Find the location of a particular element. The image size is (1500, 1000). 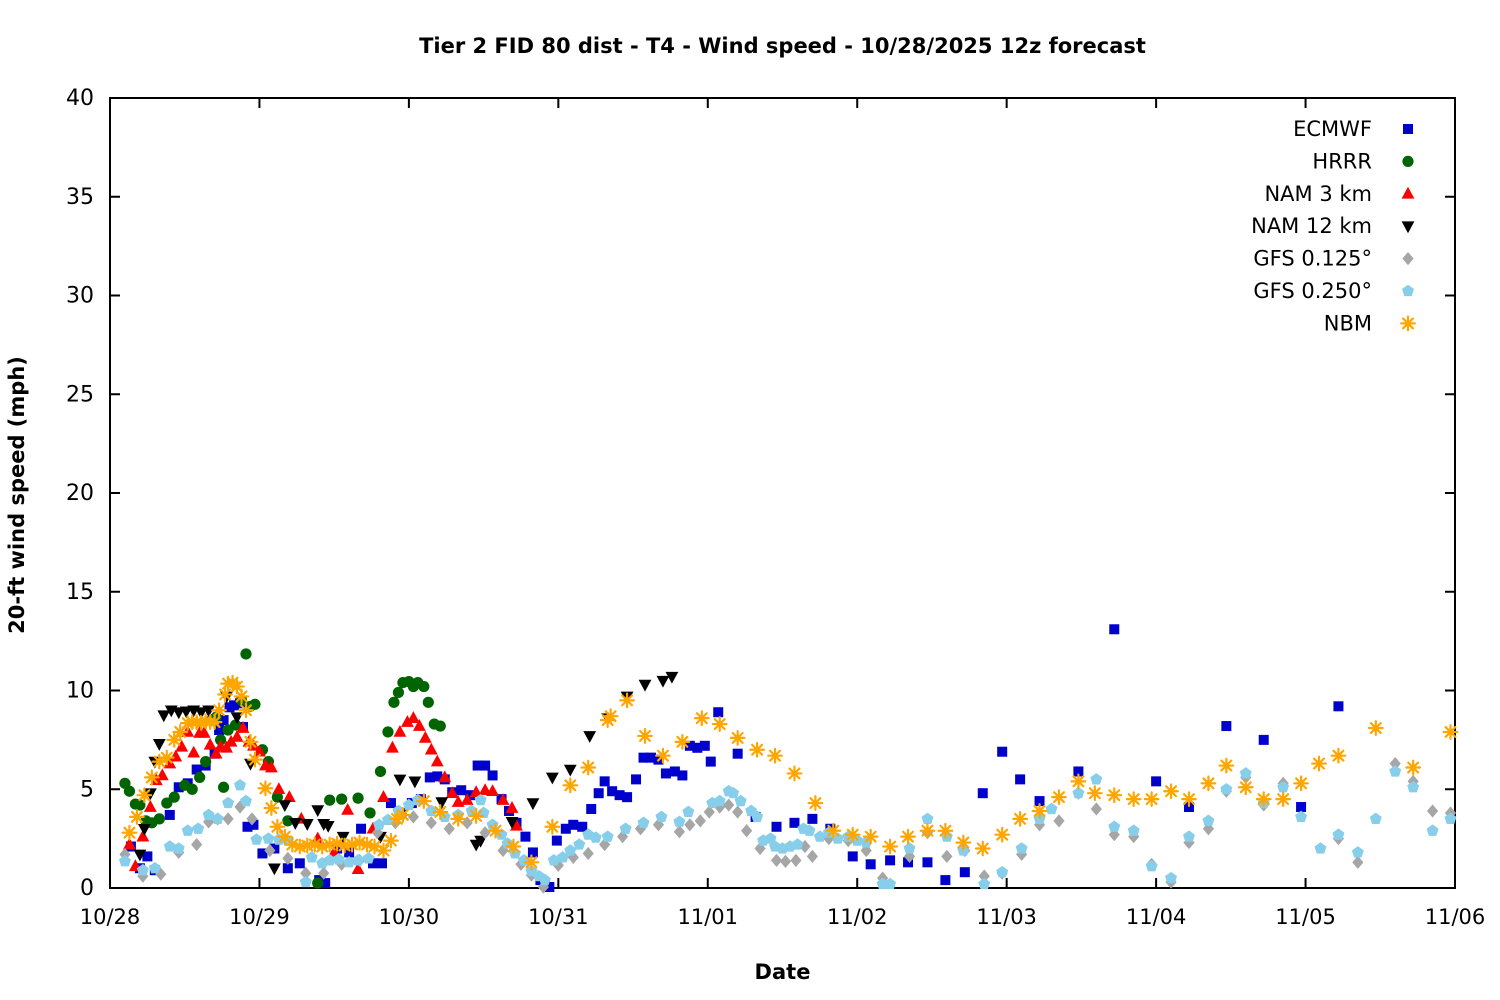

y-tick-label: 5 is located at coordinates (87, 789).